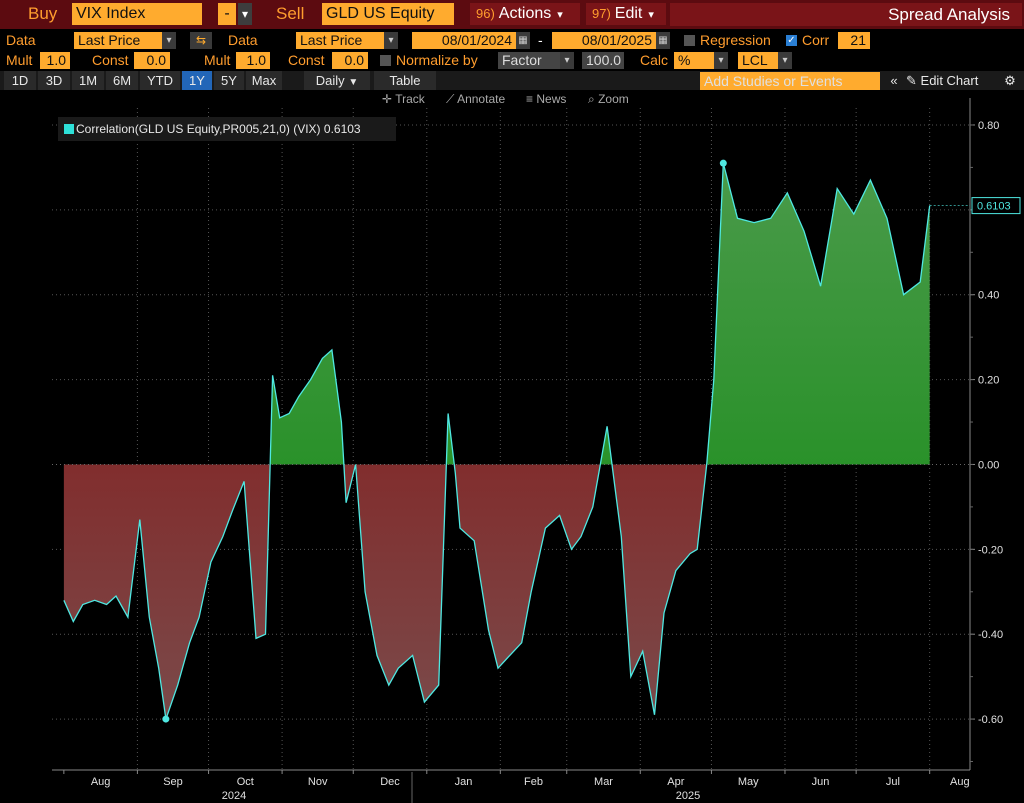 Image resolution: width=1024 pixels, height=803 pixels. Describe the element at coordinates (388, 14) in the screenshot. I see `sell-ticker-field: GLD US Equity` at that location.